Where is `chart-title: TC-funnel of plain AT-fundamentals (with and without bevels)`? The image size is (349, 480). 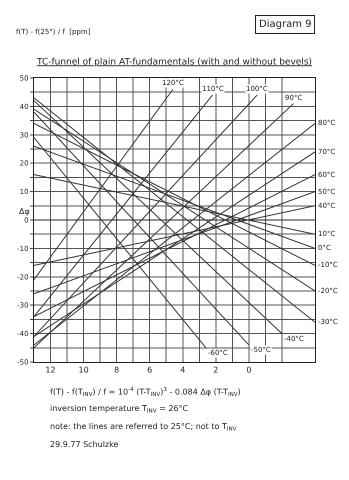 chart-title: TC-funnel of plain AT-fundamentals (with and without bevels) is located at coordinates (174, 62).